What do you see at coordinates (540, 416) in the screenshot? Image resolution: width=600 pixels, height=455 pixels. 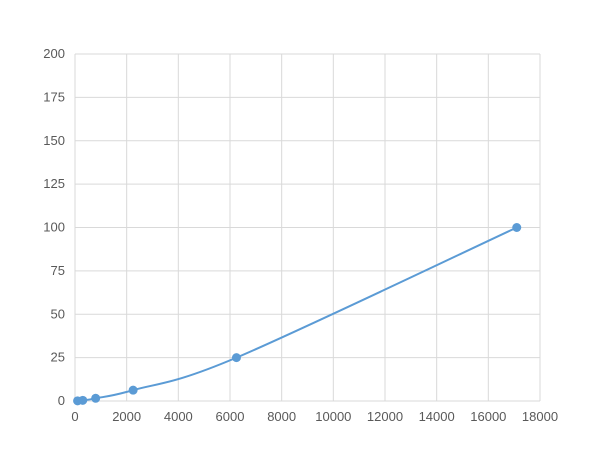 I see `x-tick-label: 18000` at bounding box center [540, 416].